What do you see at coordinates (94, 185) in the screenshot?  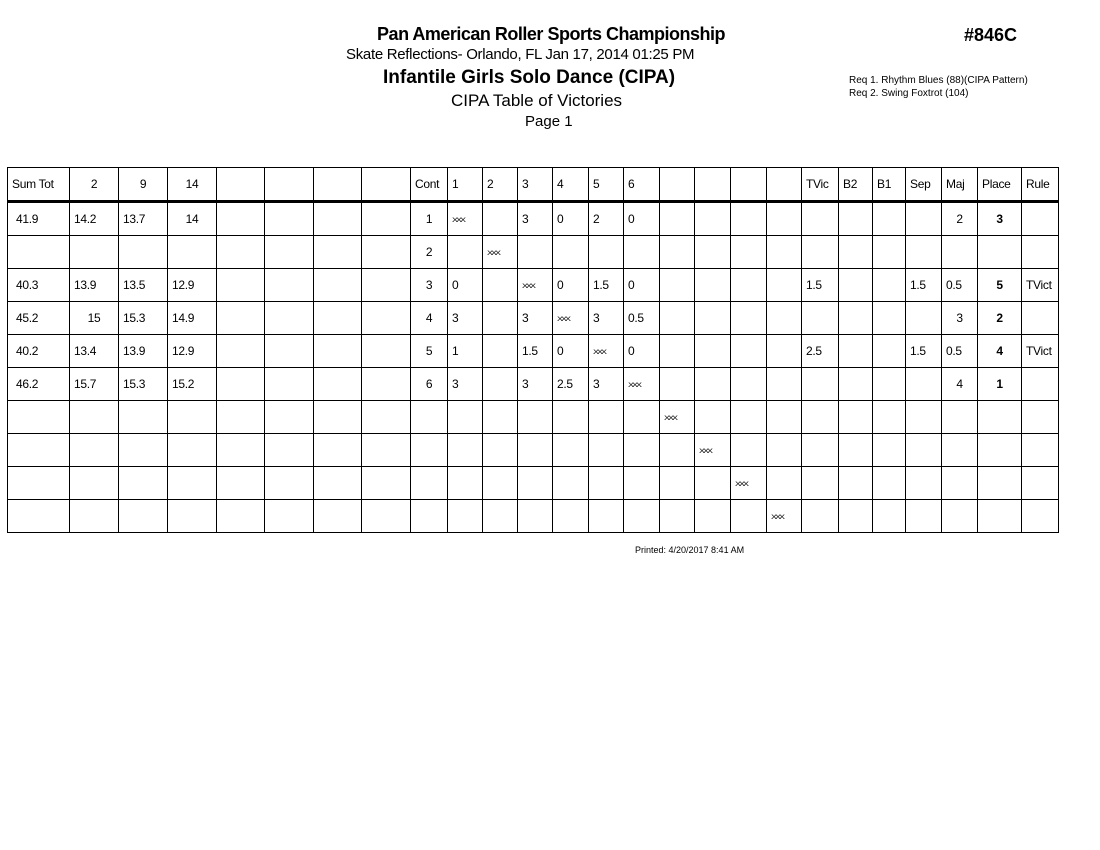 I see `column-header: 2` at bounding box center [94, 185].